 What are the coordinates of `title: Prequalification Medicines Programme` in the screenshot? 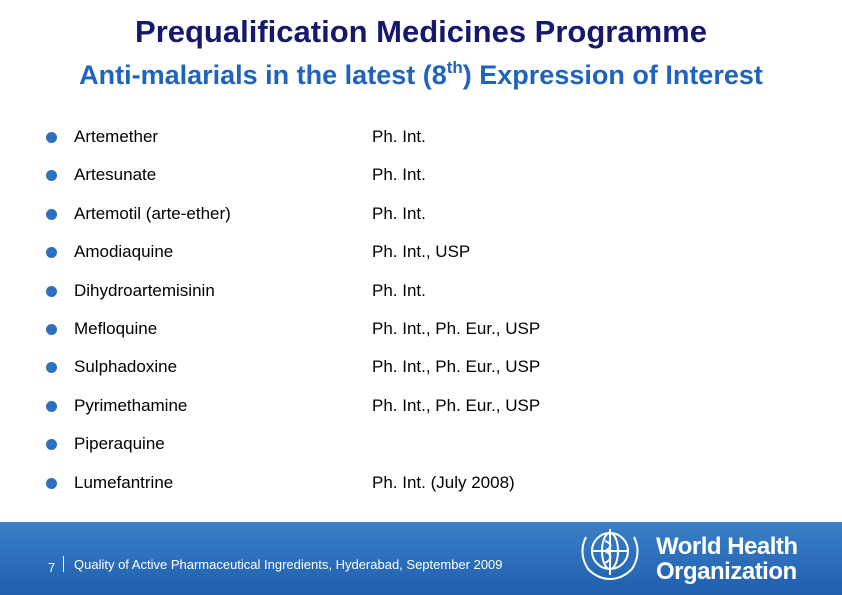 It's located at (421, 31).